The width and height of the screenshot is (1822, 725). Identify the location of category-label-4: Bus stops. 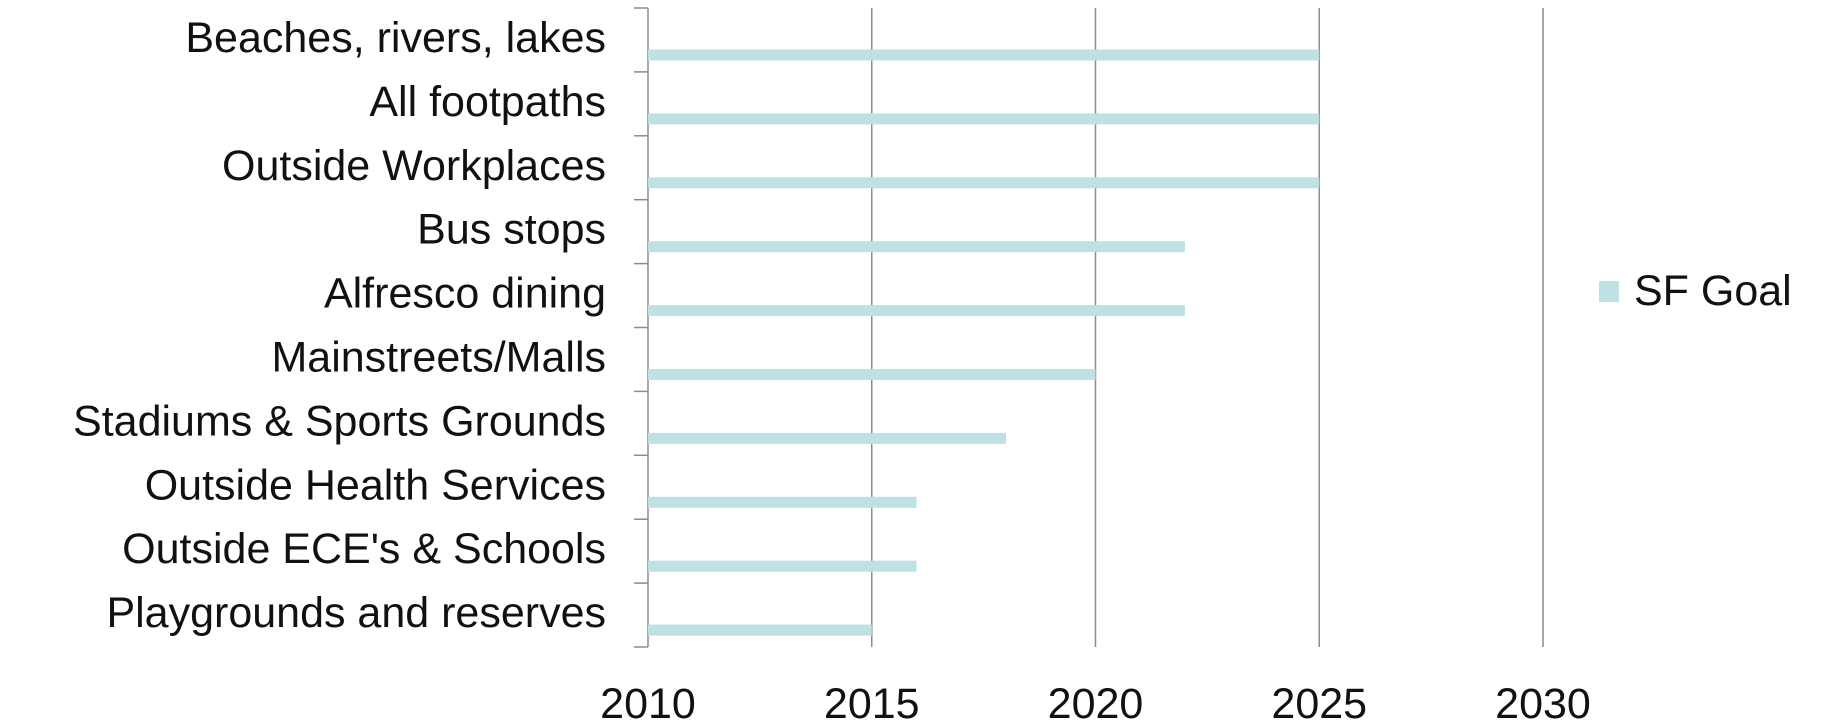
(511, 230).